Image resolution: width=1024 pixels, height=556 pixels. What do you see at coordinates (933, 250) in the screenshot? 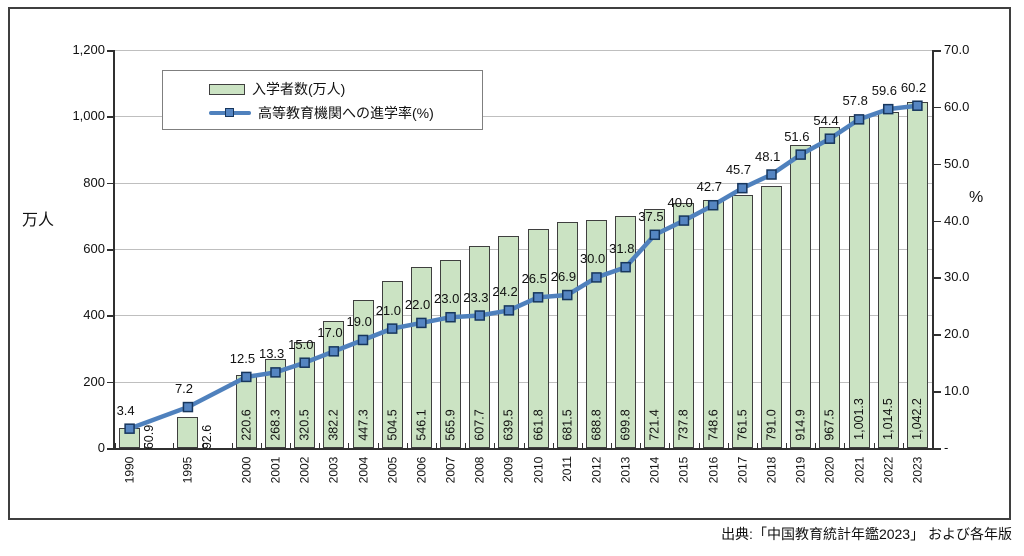
I see `right-axis-line` at bounding box center [933, 250].